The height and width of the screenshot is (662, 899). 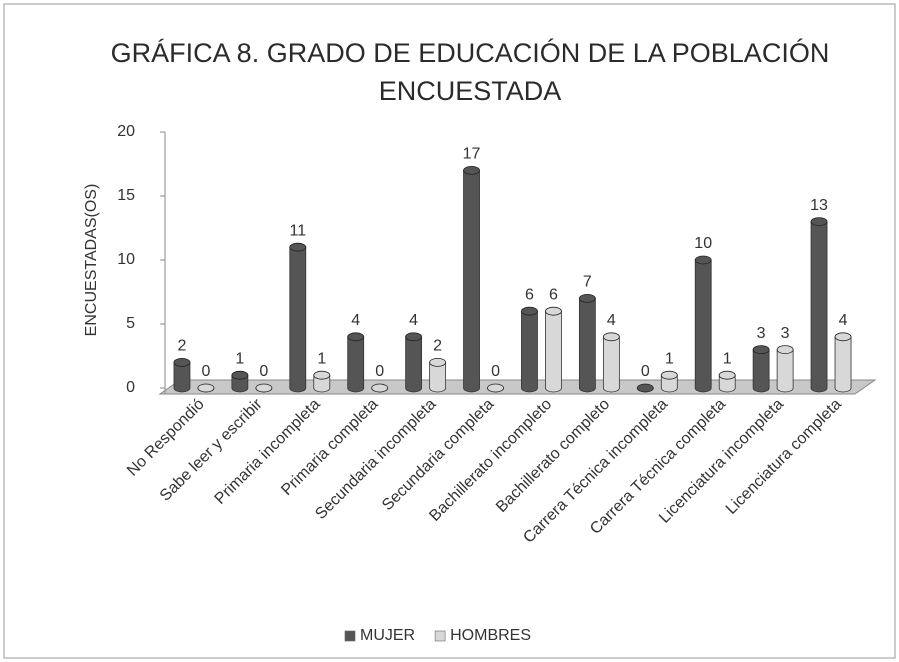 What do you see at coordinates (587, 282) in the screenshot?
I see `data-label: 7` at bounding box center [587, 282].